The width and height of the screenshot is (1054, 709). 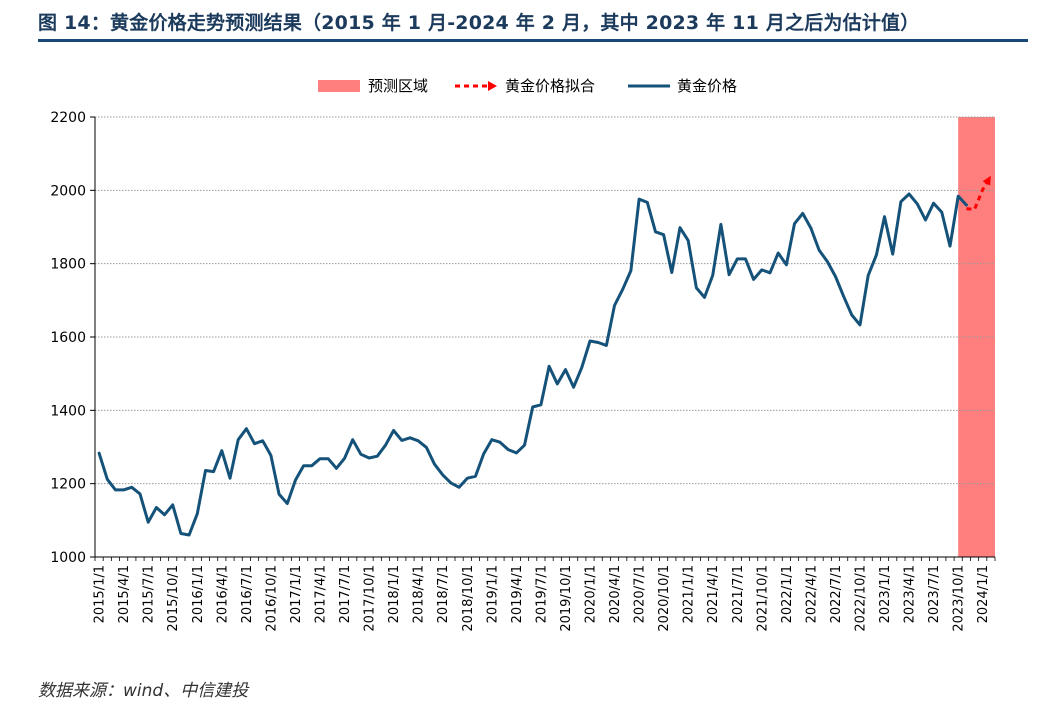 I want to click on y-tick-label: 1800, so click(x=68, y=265).